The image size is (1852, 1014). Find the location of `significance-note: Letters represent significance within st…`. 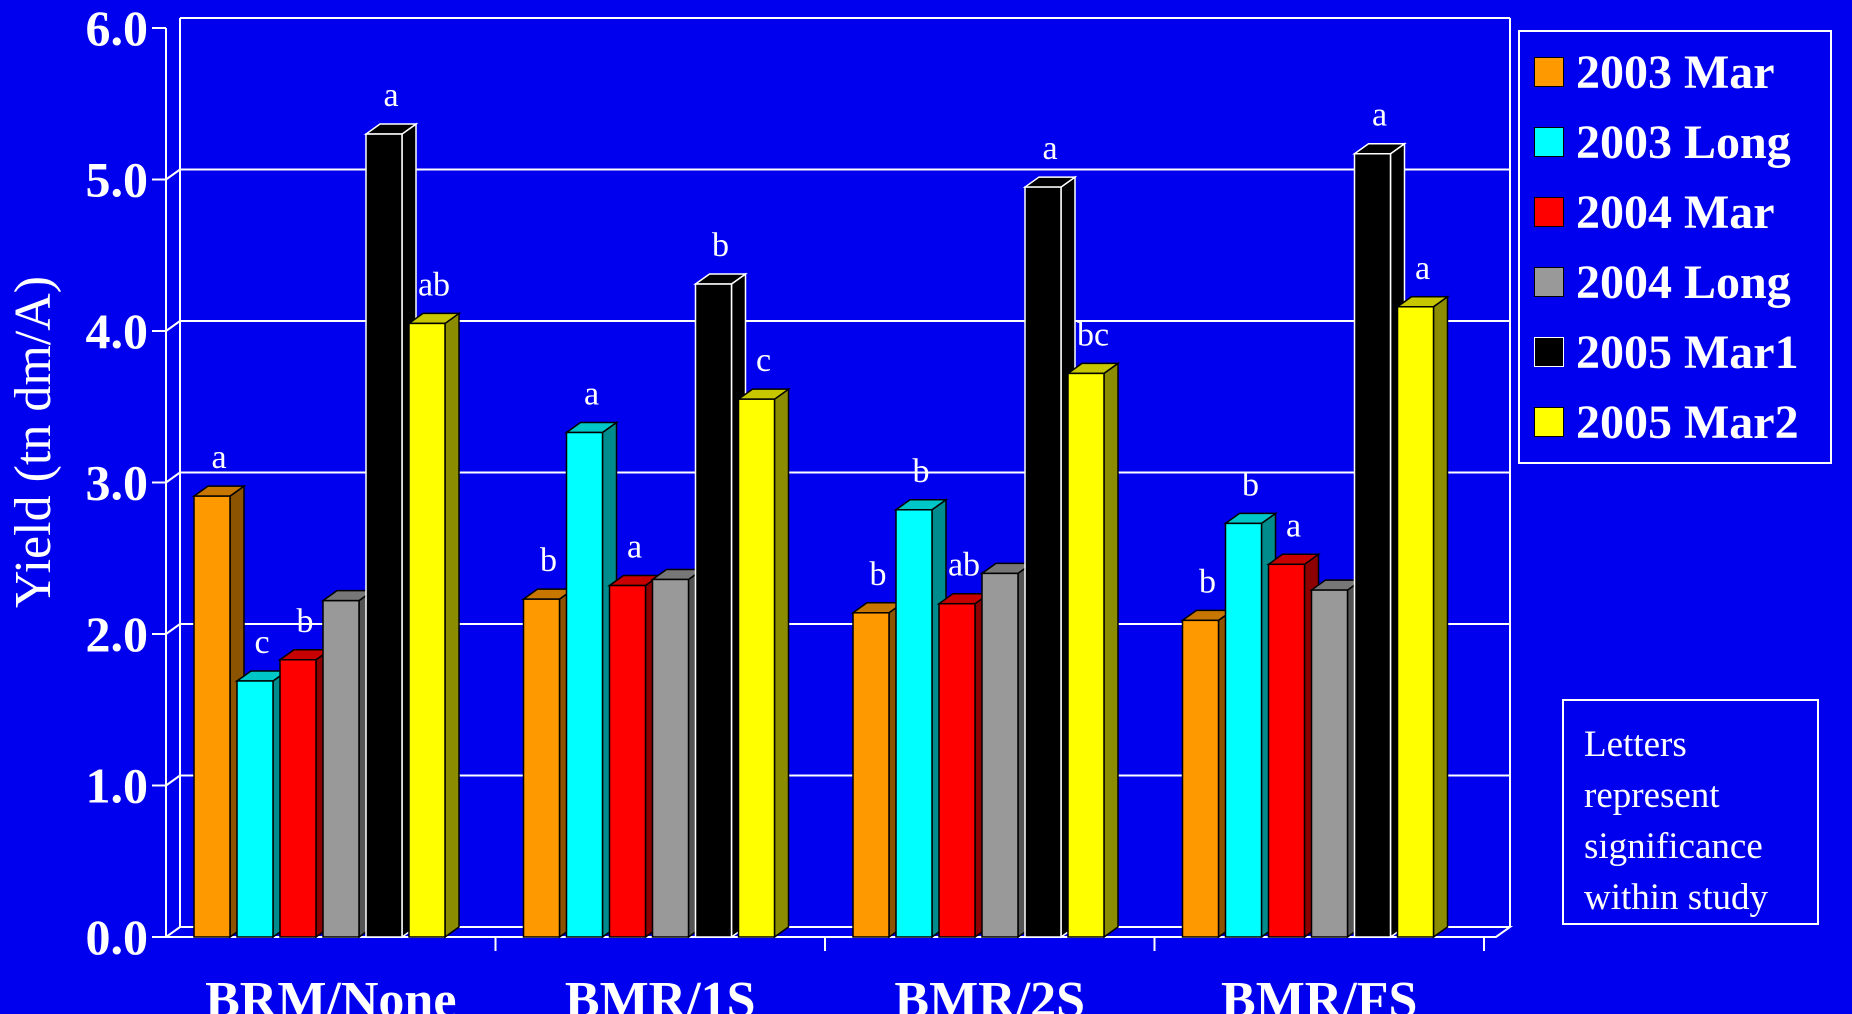

significance-note: Letters represent significance within st… is located at coordinates (1690, 812).